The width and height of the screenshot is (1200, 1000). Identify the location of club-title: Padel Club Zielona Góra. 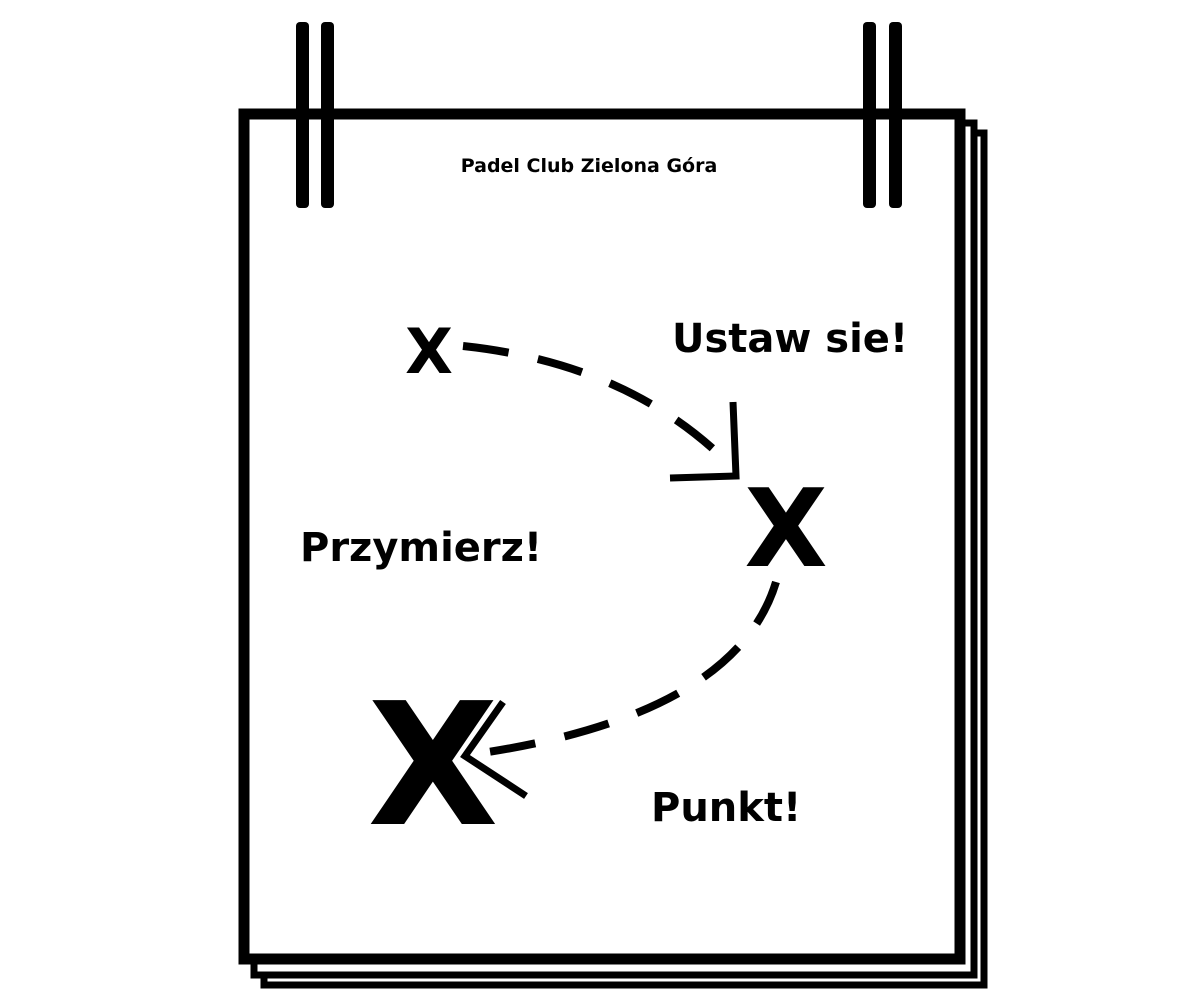
(589, 166).